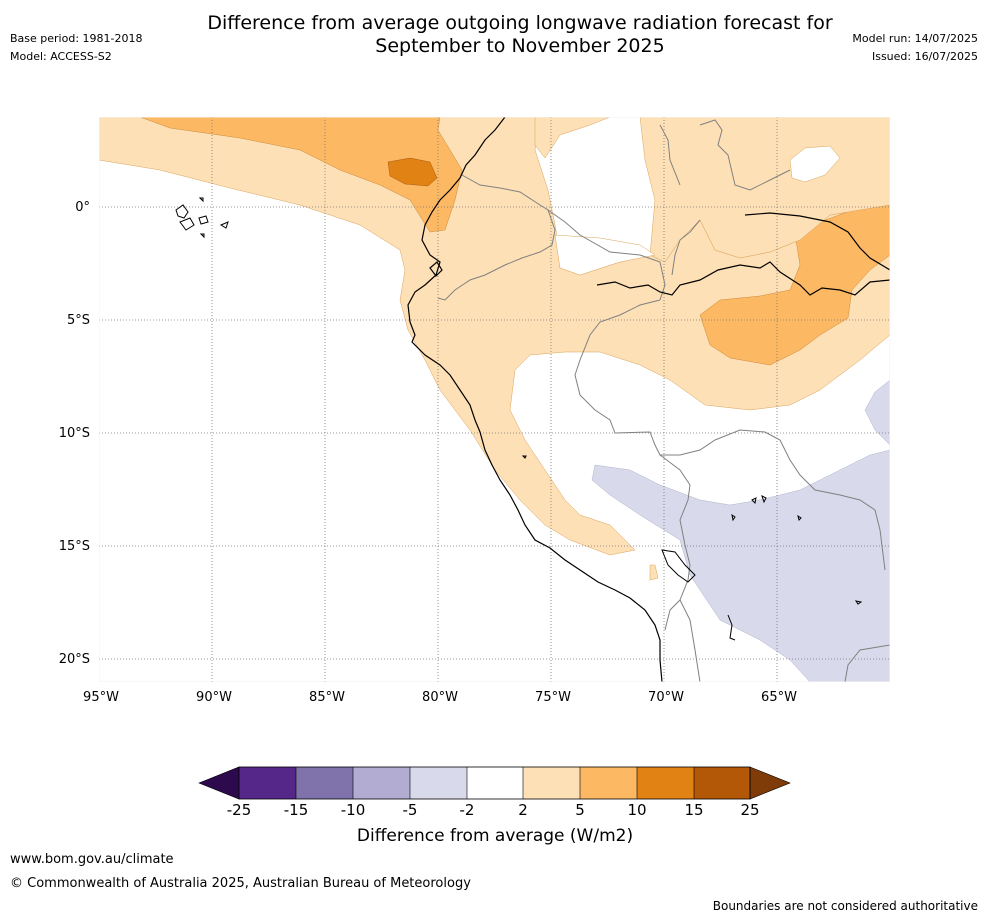  I want to click on galapagos-islands, so click(202, 218).